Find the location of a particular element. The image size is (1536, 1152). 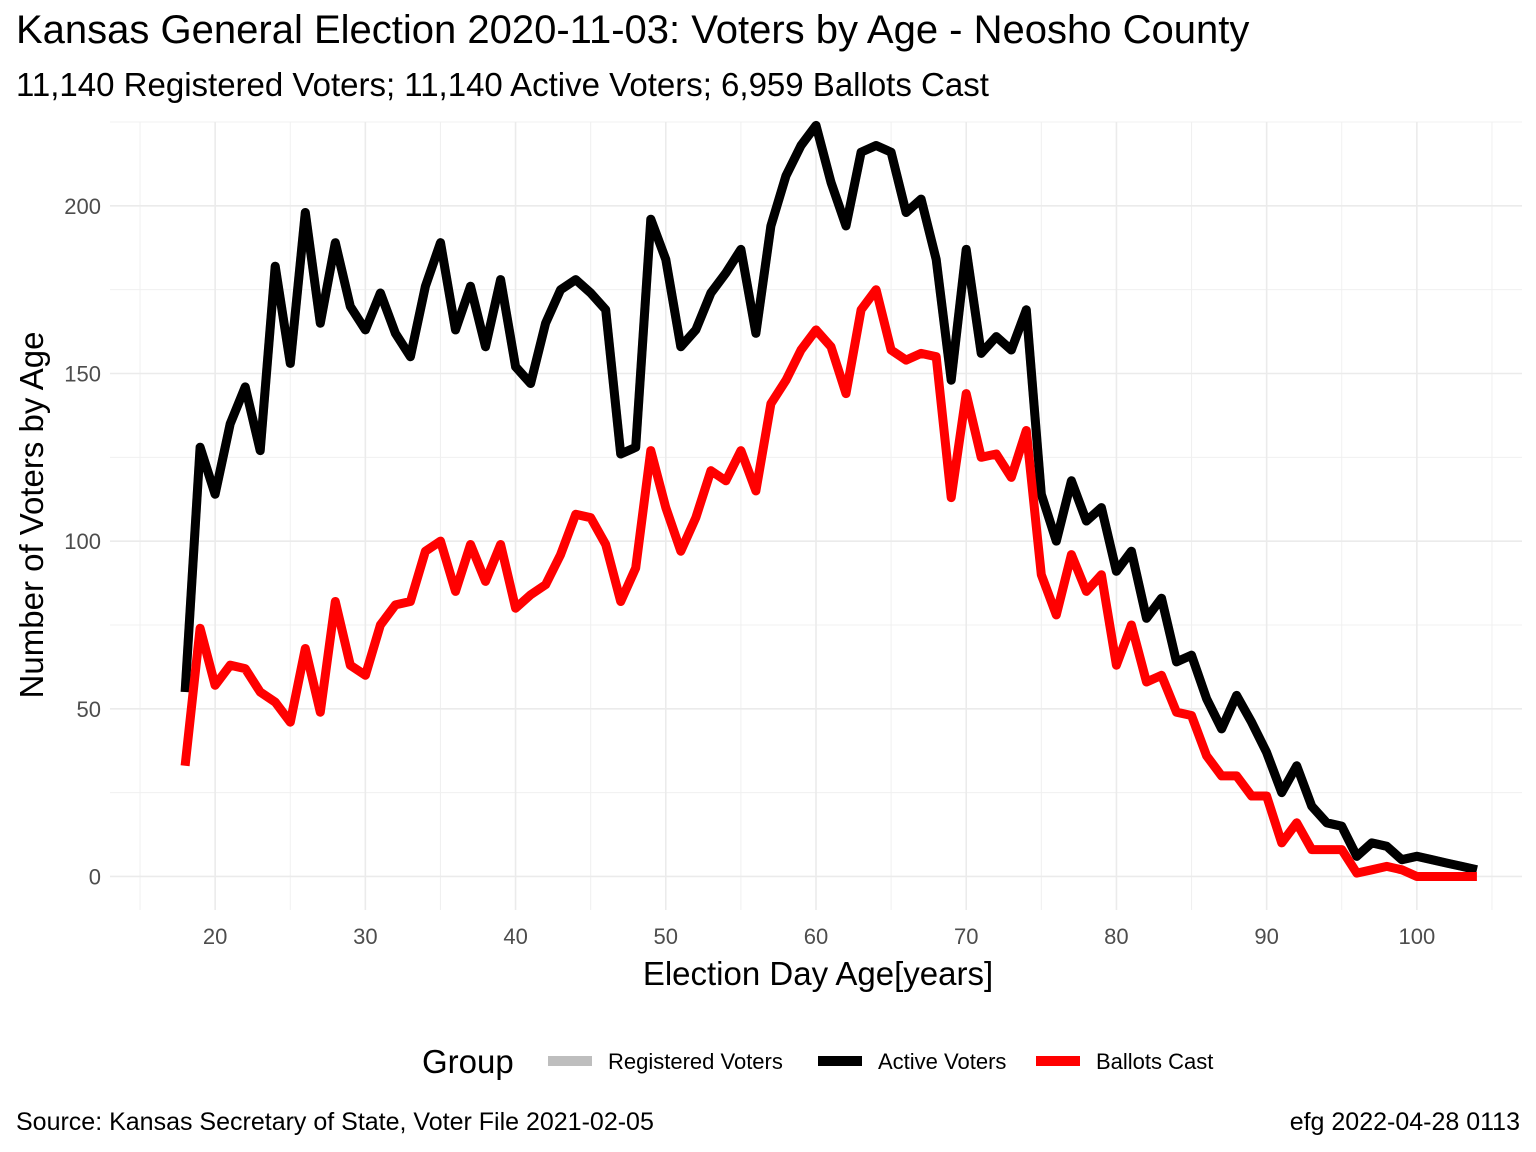

credit-note: efg 2022-04-28 0113 is located at coordinates (1404, 1122).